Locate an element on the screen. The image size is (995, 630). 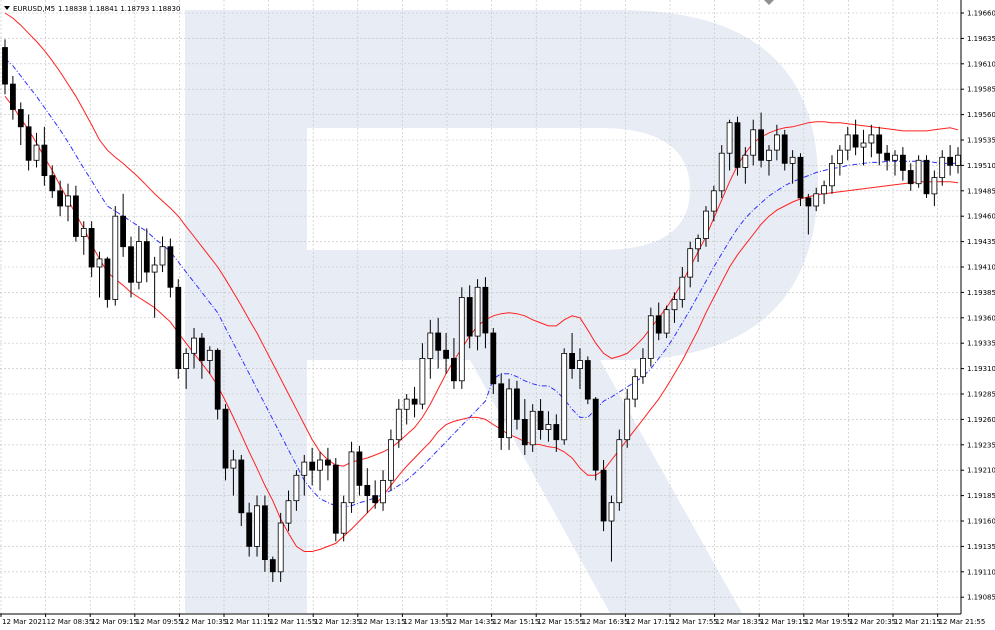
x-tick-label: 12 Mar 21:55 is located at coordinates (962, 622).